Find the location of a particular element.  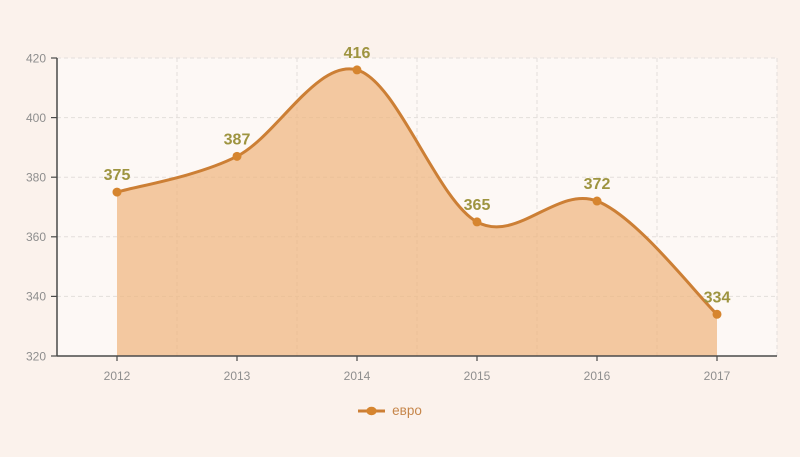

data-point-label: 372 is located at coordinates (597, 184).